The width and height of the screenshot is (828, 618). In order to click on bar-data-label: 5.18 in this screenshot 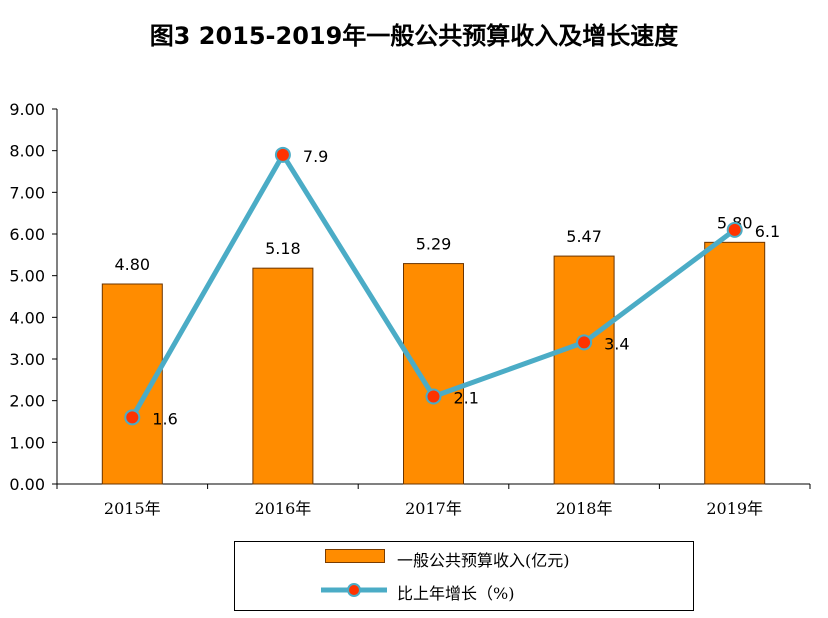, I will do `click(283, 248)`.